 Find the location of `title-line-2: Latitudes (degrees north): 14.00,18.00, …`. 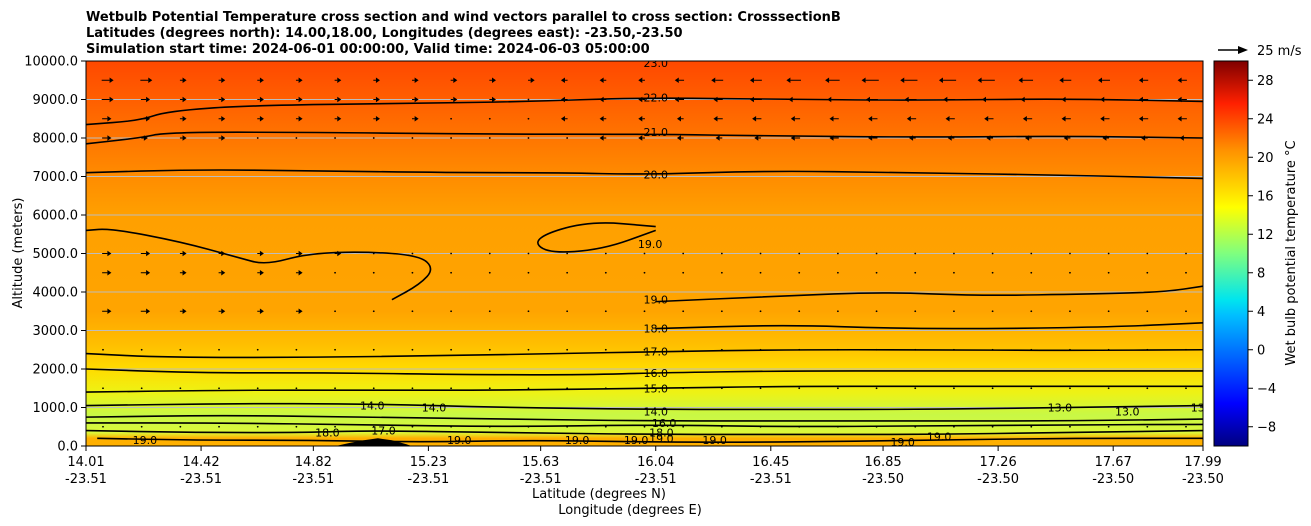

title-line-2: Latitudes (degrees north): 14.00,18.00, … is located at coordinates (384, 33).